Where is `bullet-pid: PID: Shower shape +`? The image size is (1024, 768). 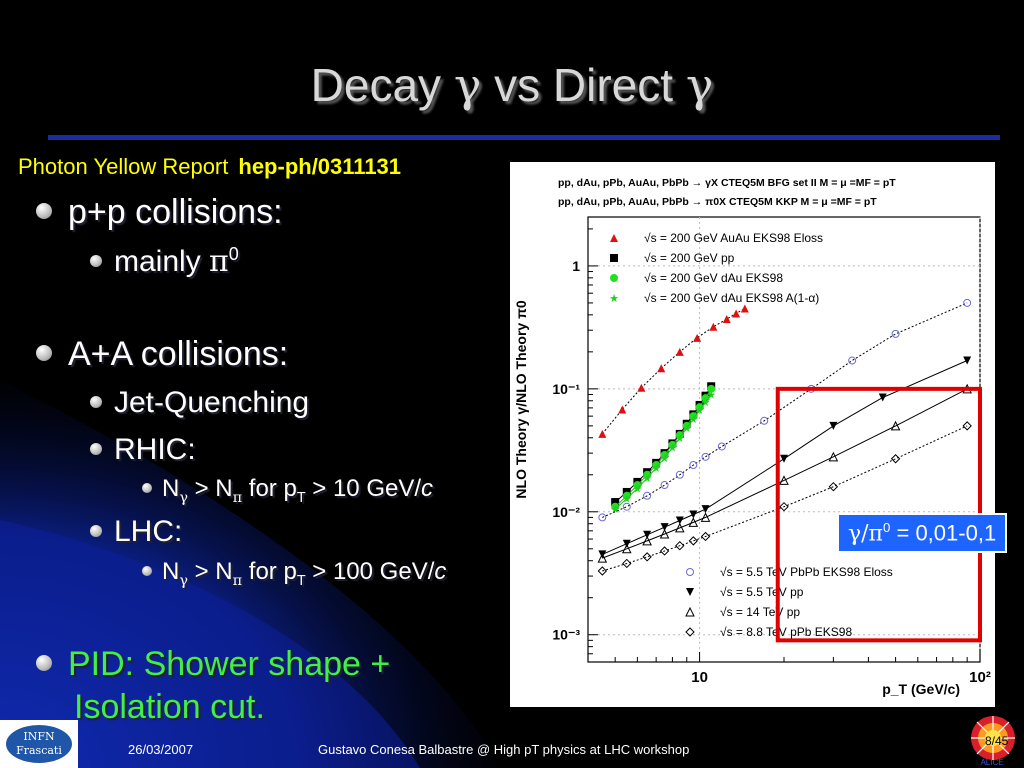 bullet-pid: PID: Shower shape + is located at coordinates (213, 664).